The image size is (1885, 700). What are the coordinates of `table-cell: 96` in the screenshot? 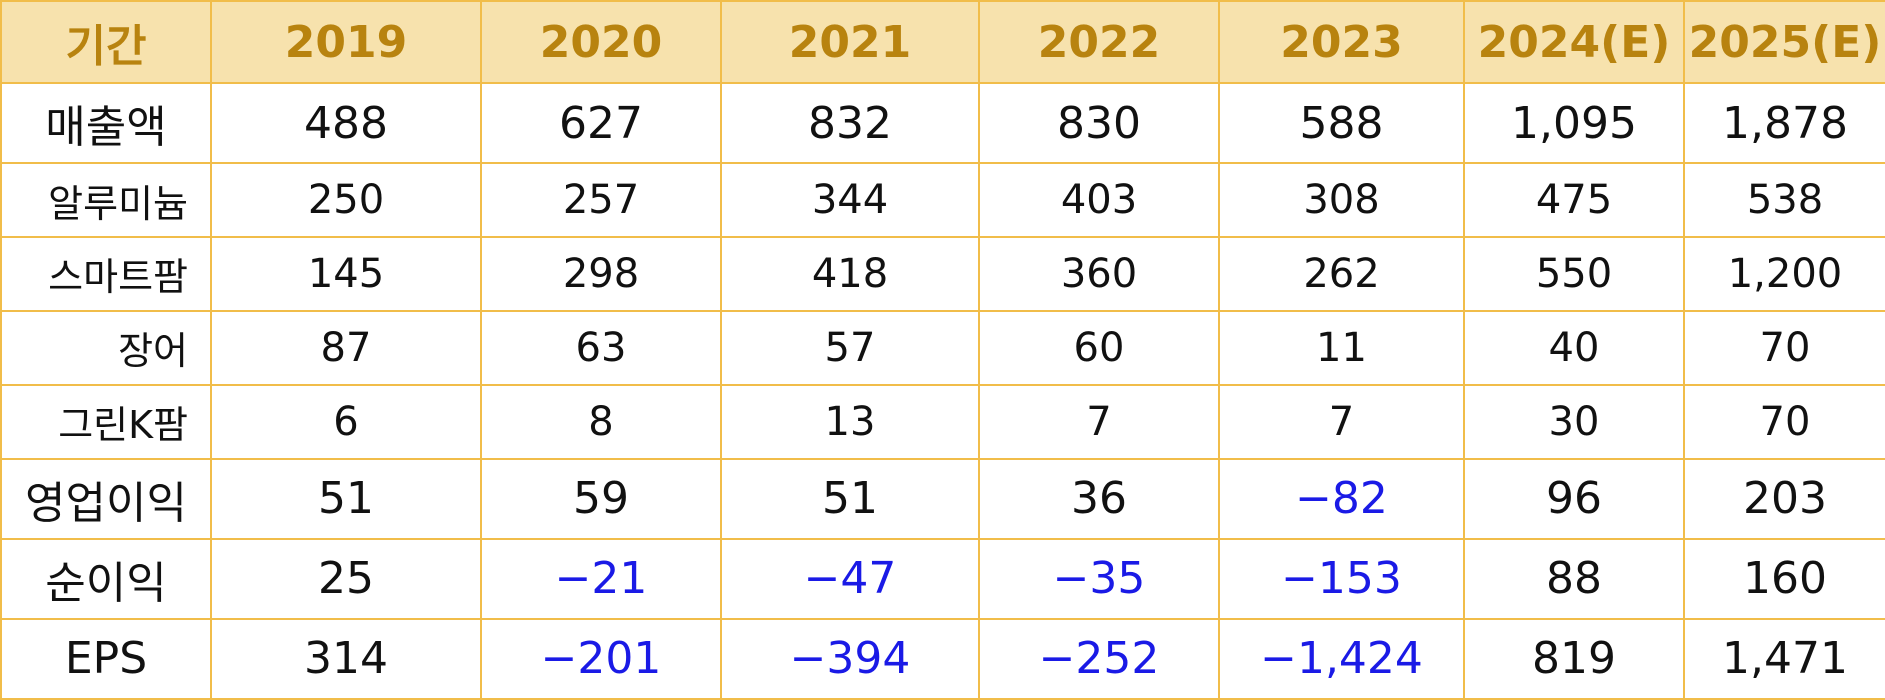 It's located at (1574, 498).